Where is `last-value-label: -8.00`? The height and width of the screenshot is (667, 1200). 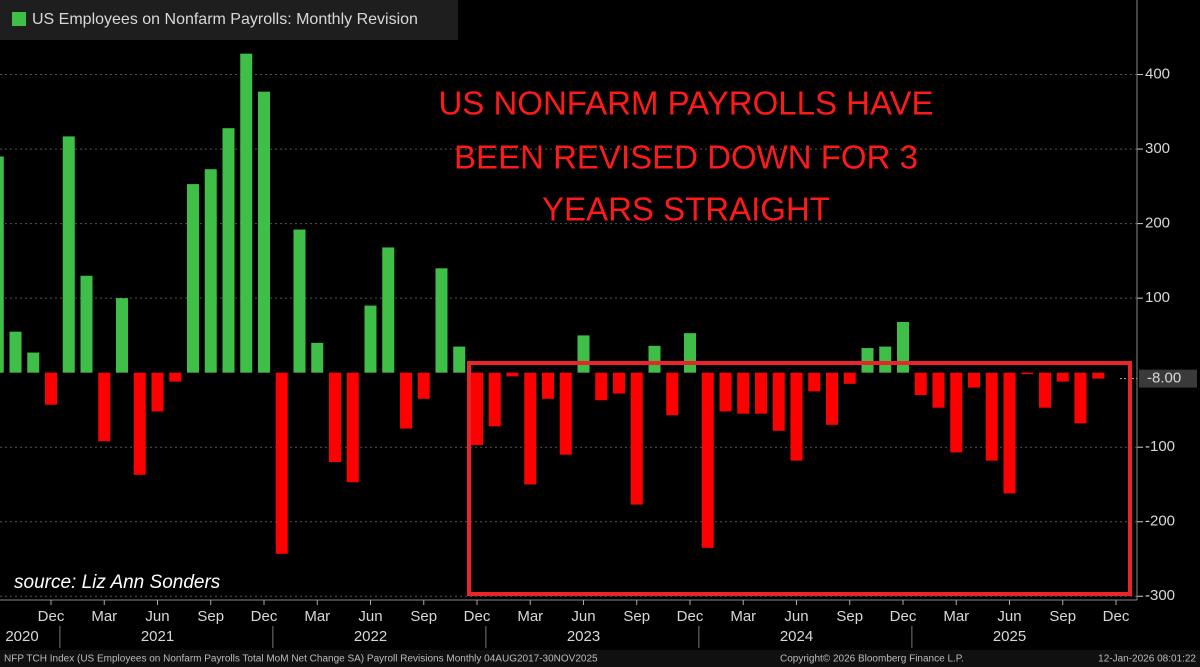 last-value-label: -8.00 is located at coordinates (1164, 378).